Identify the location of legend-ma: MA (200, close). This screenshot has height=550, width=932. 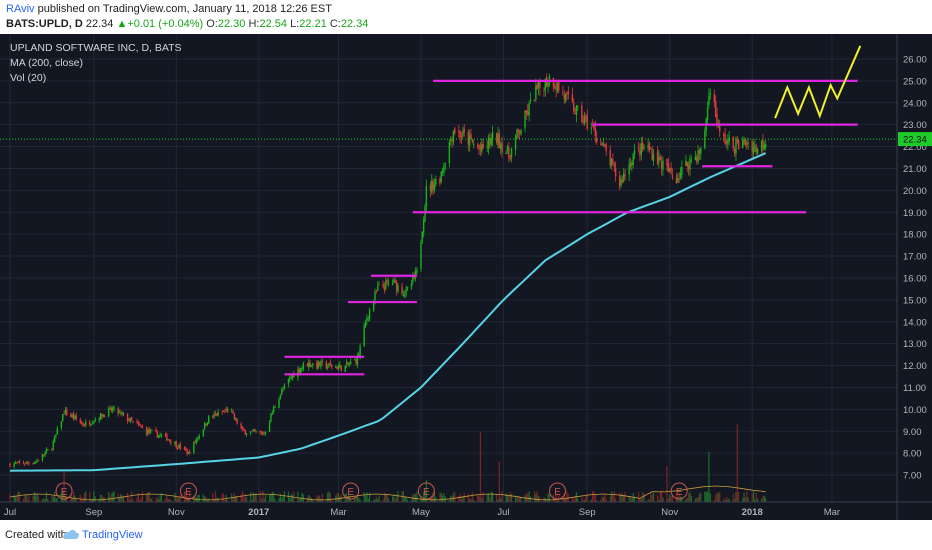
(46, 63).